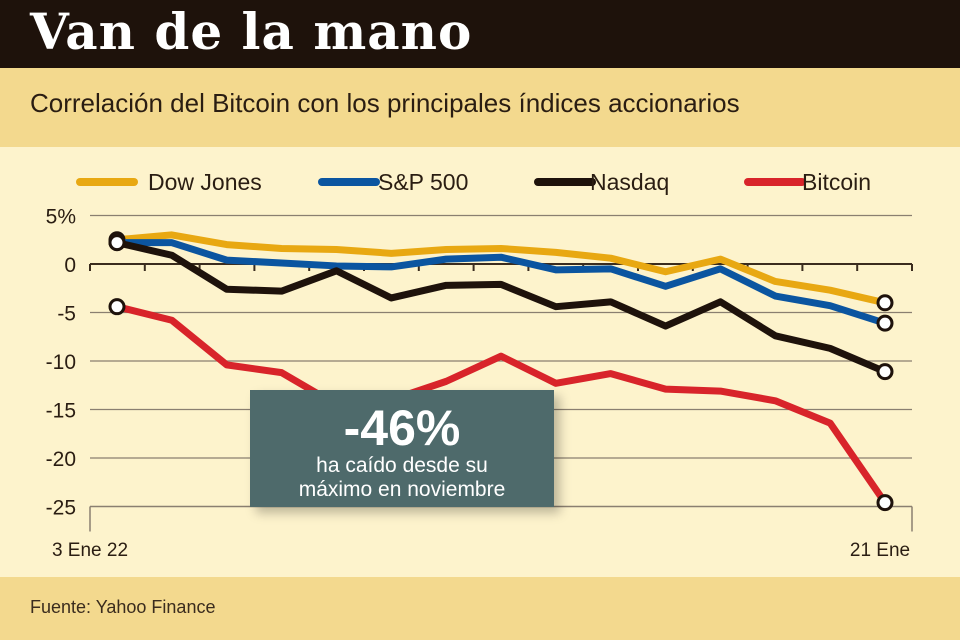 This screenshot has height=640, width=960. I want to click on y-tick-label: -10, so click(61, 362).